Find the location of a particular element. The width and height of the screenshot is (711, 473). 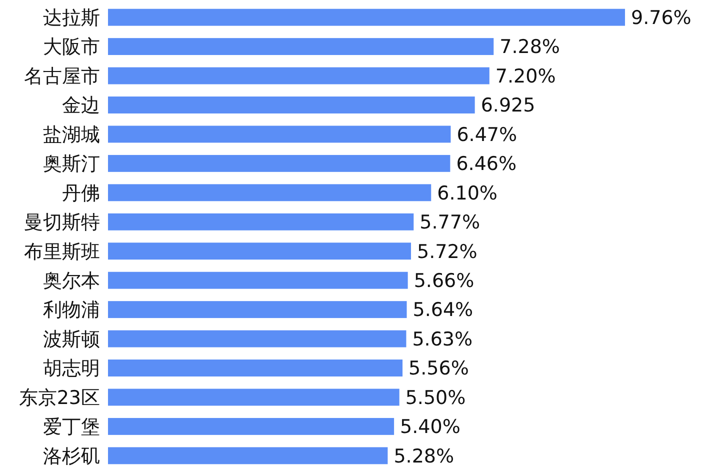

data-label: 5.56% is located at coordinates (438, 369).